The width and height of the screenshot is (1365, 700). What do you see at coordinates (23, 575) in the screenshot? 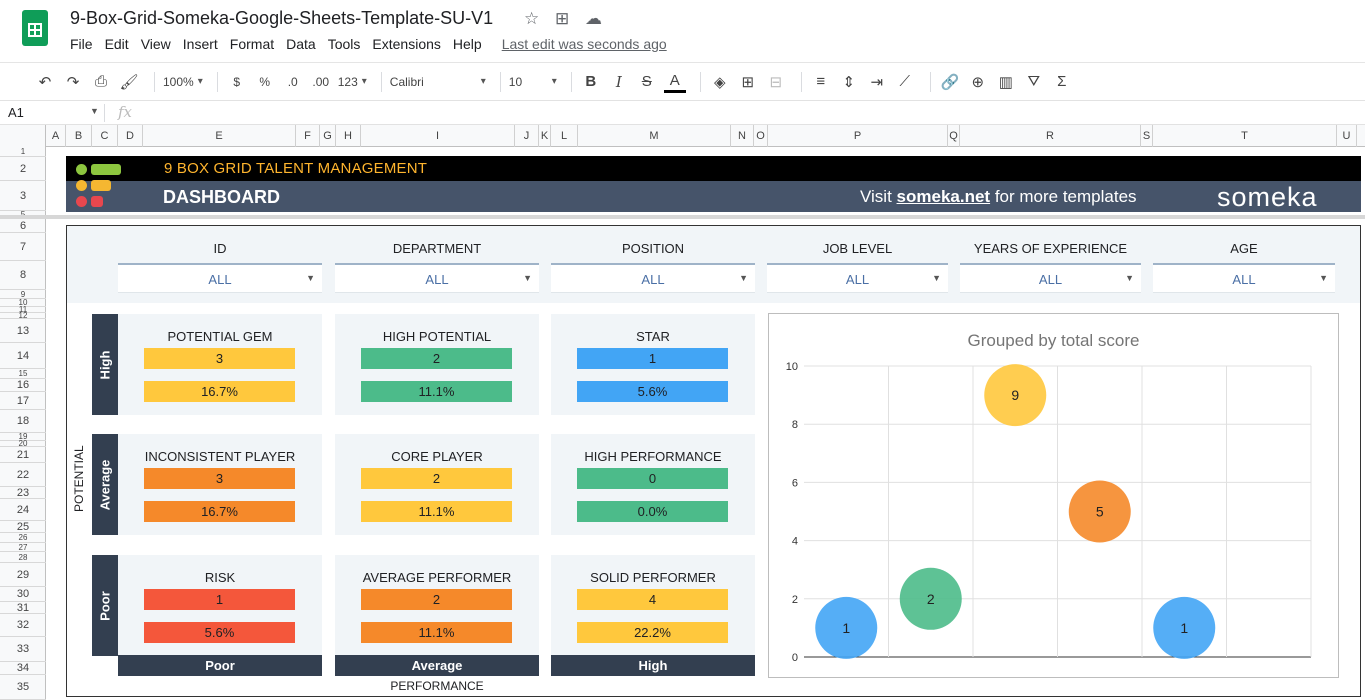
I see `row-header: 29` at bounding box center [23, 575].